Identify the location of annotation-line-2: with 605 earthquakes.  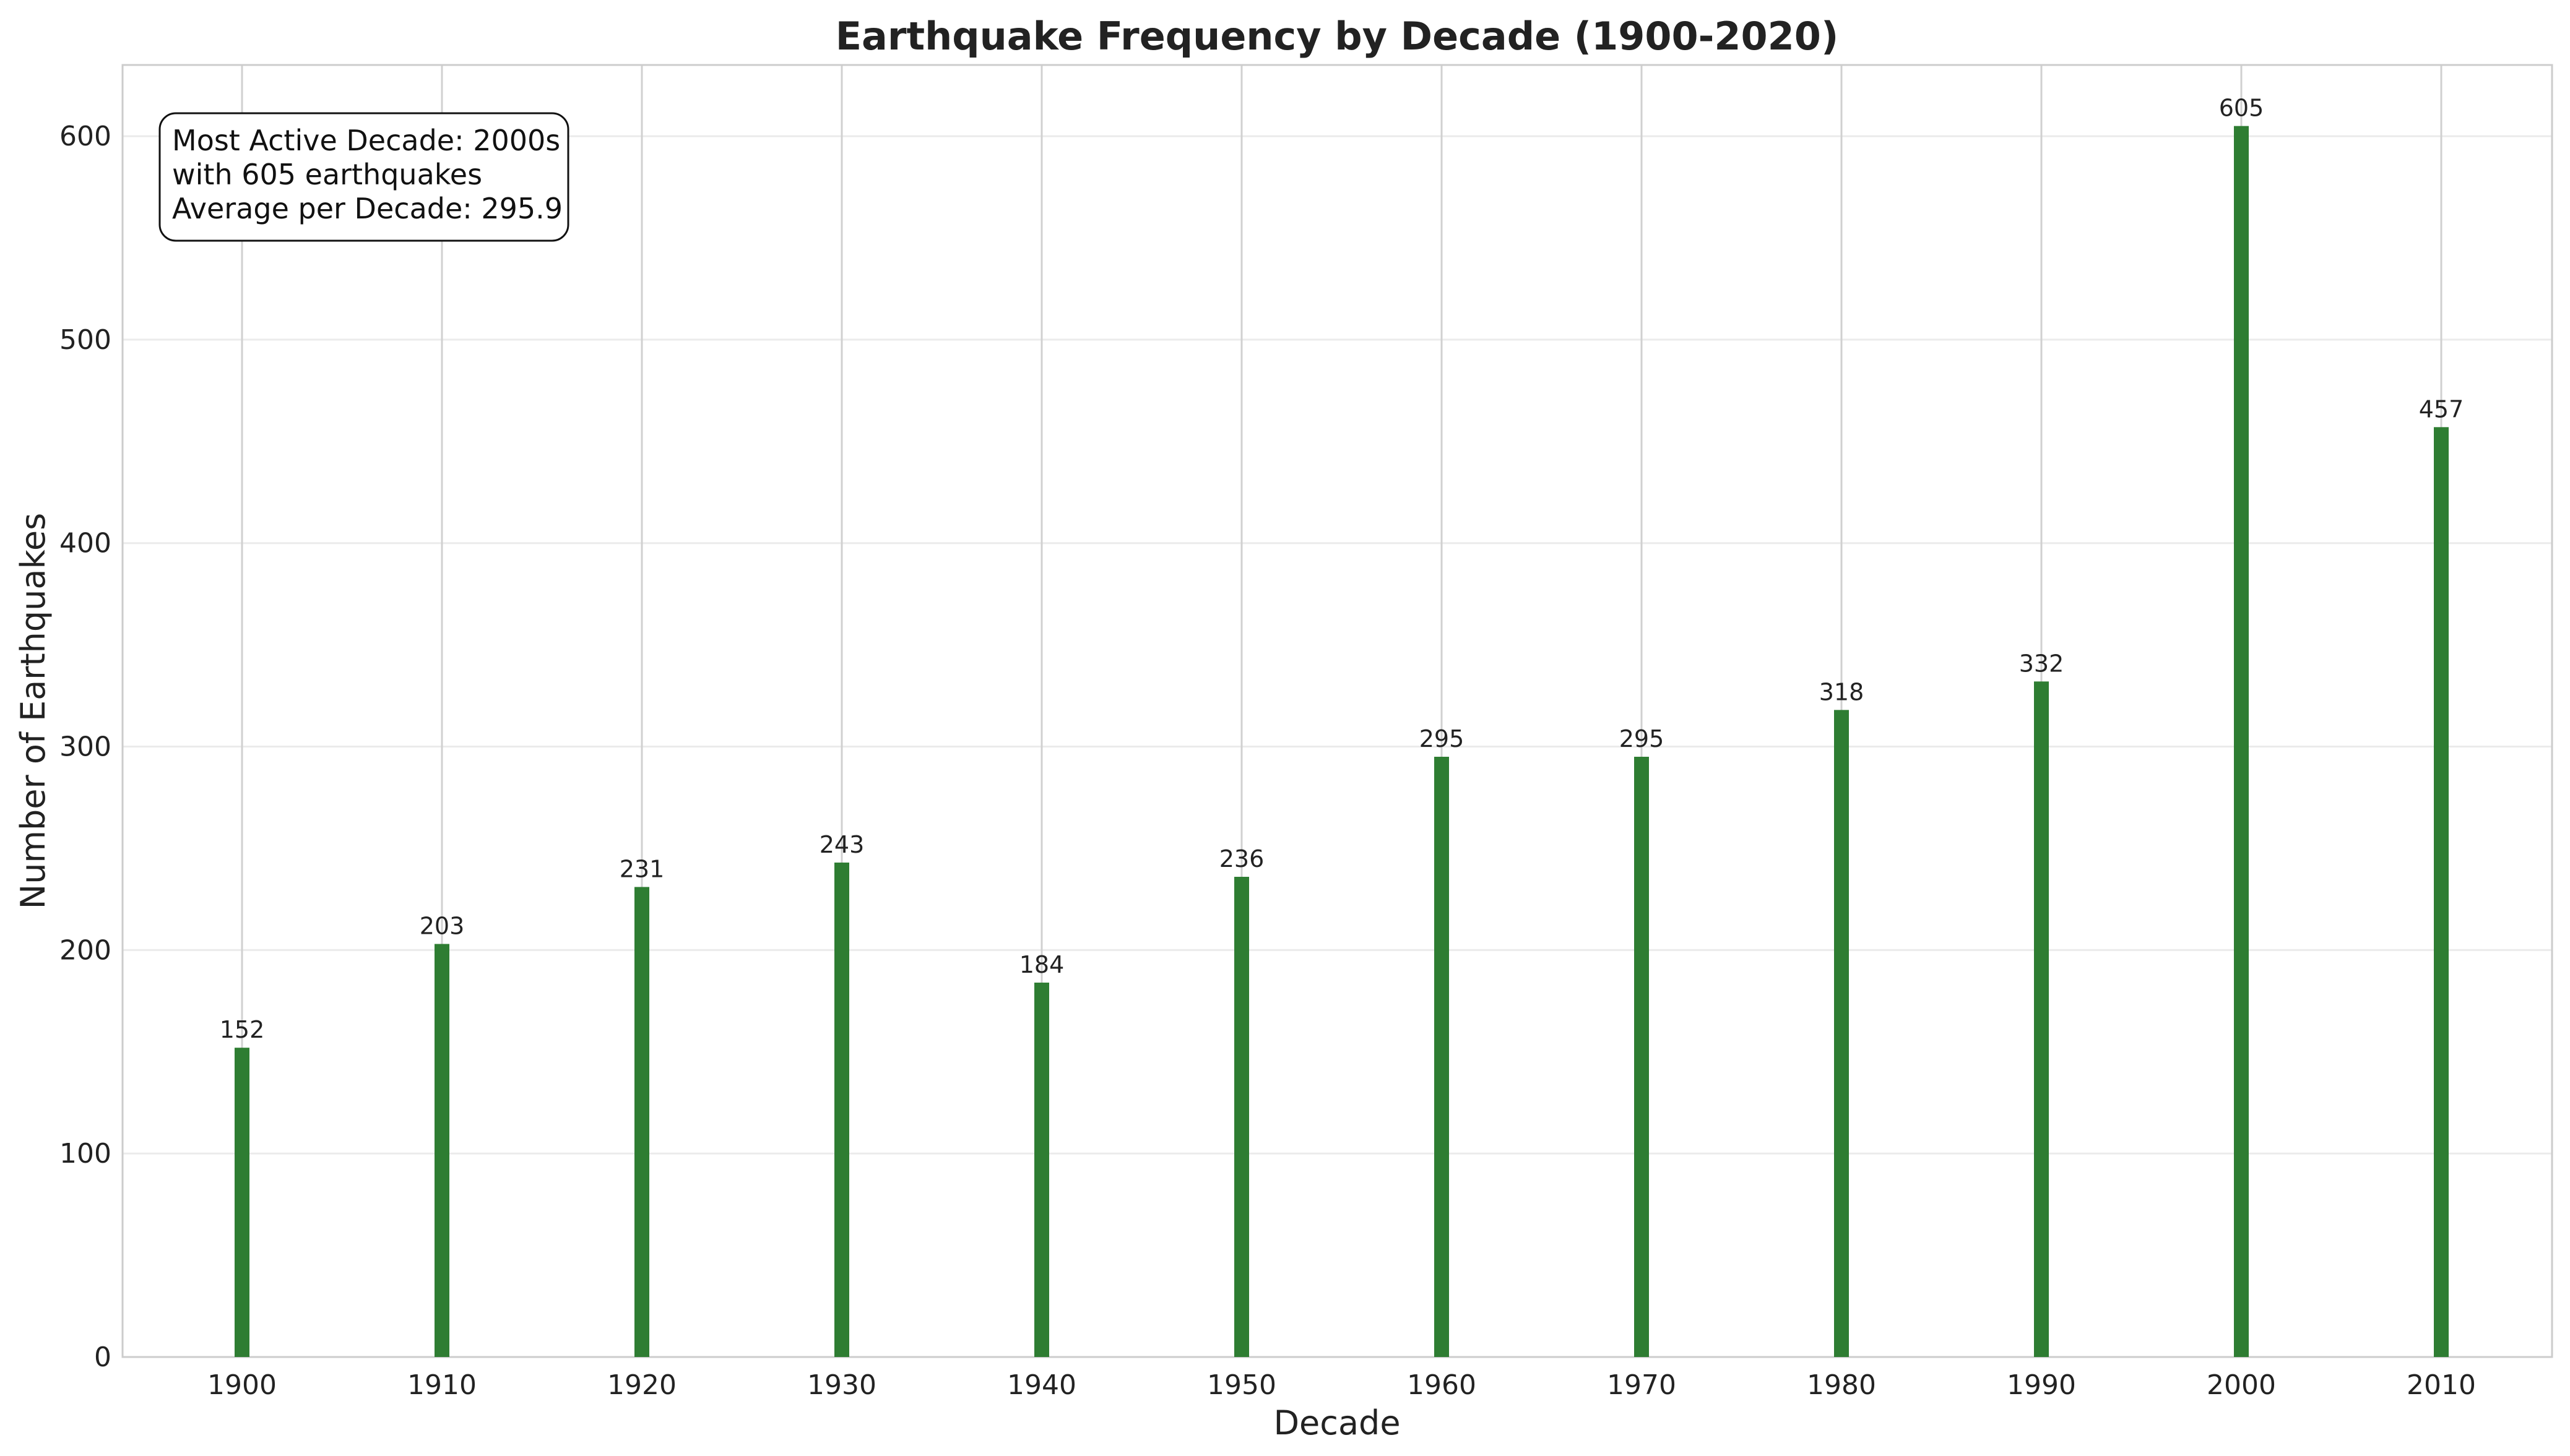
(327, 174).